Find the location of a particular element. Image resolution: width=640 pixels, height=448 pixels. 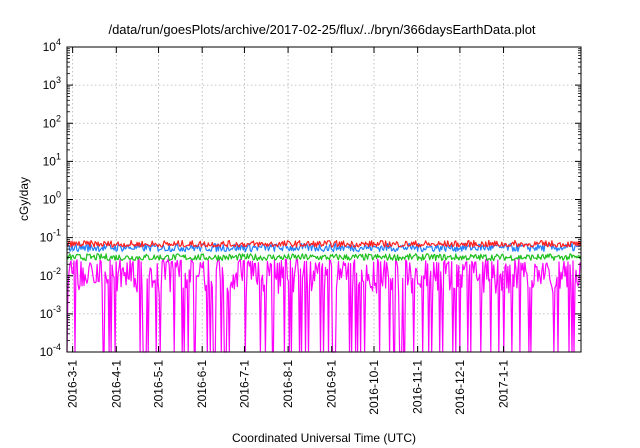

y-tick-label: 10² is located at coordinates (52, 121).